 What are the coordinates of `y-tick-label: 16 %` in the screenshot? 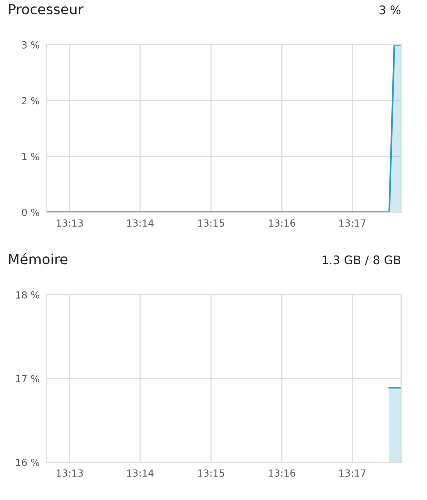 It's located at (28, 462).